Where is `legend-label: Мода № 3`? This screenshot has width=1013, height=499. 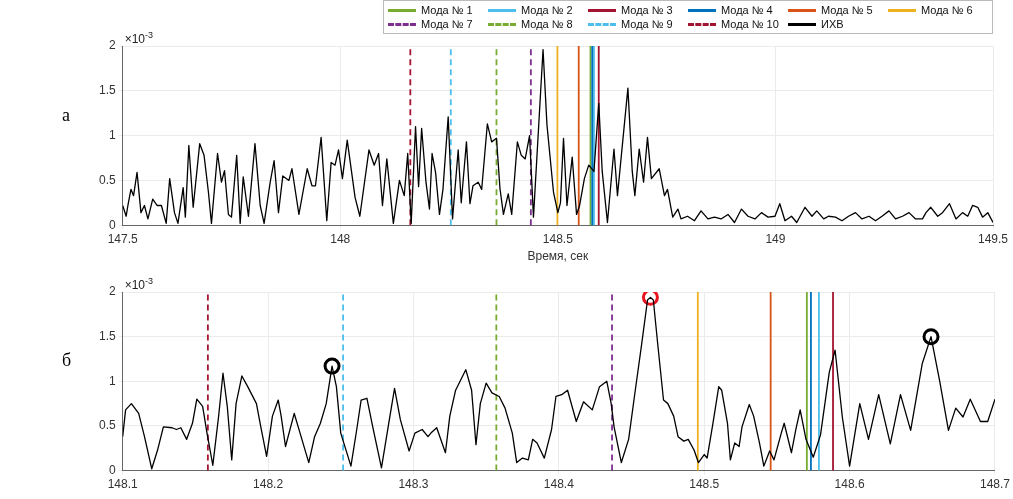
legend-label: Мода № 3 is located at coordinates (647, 10).